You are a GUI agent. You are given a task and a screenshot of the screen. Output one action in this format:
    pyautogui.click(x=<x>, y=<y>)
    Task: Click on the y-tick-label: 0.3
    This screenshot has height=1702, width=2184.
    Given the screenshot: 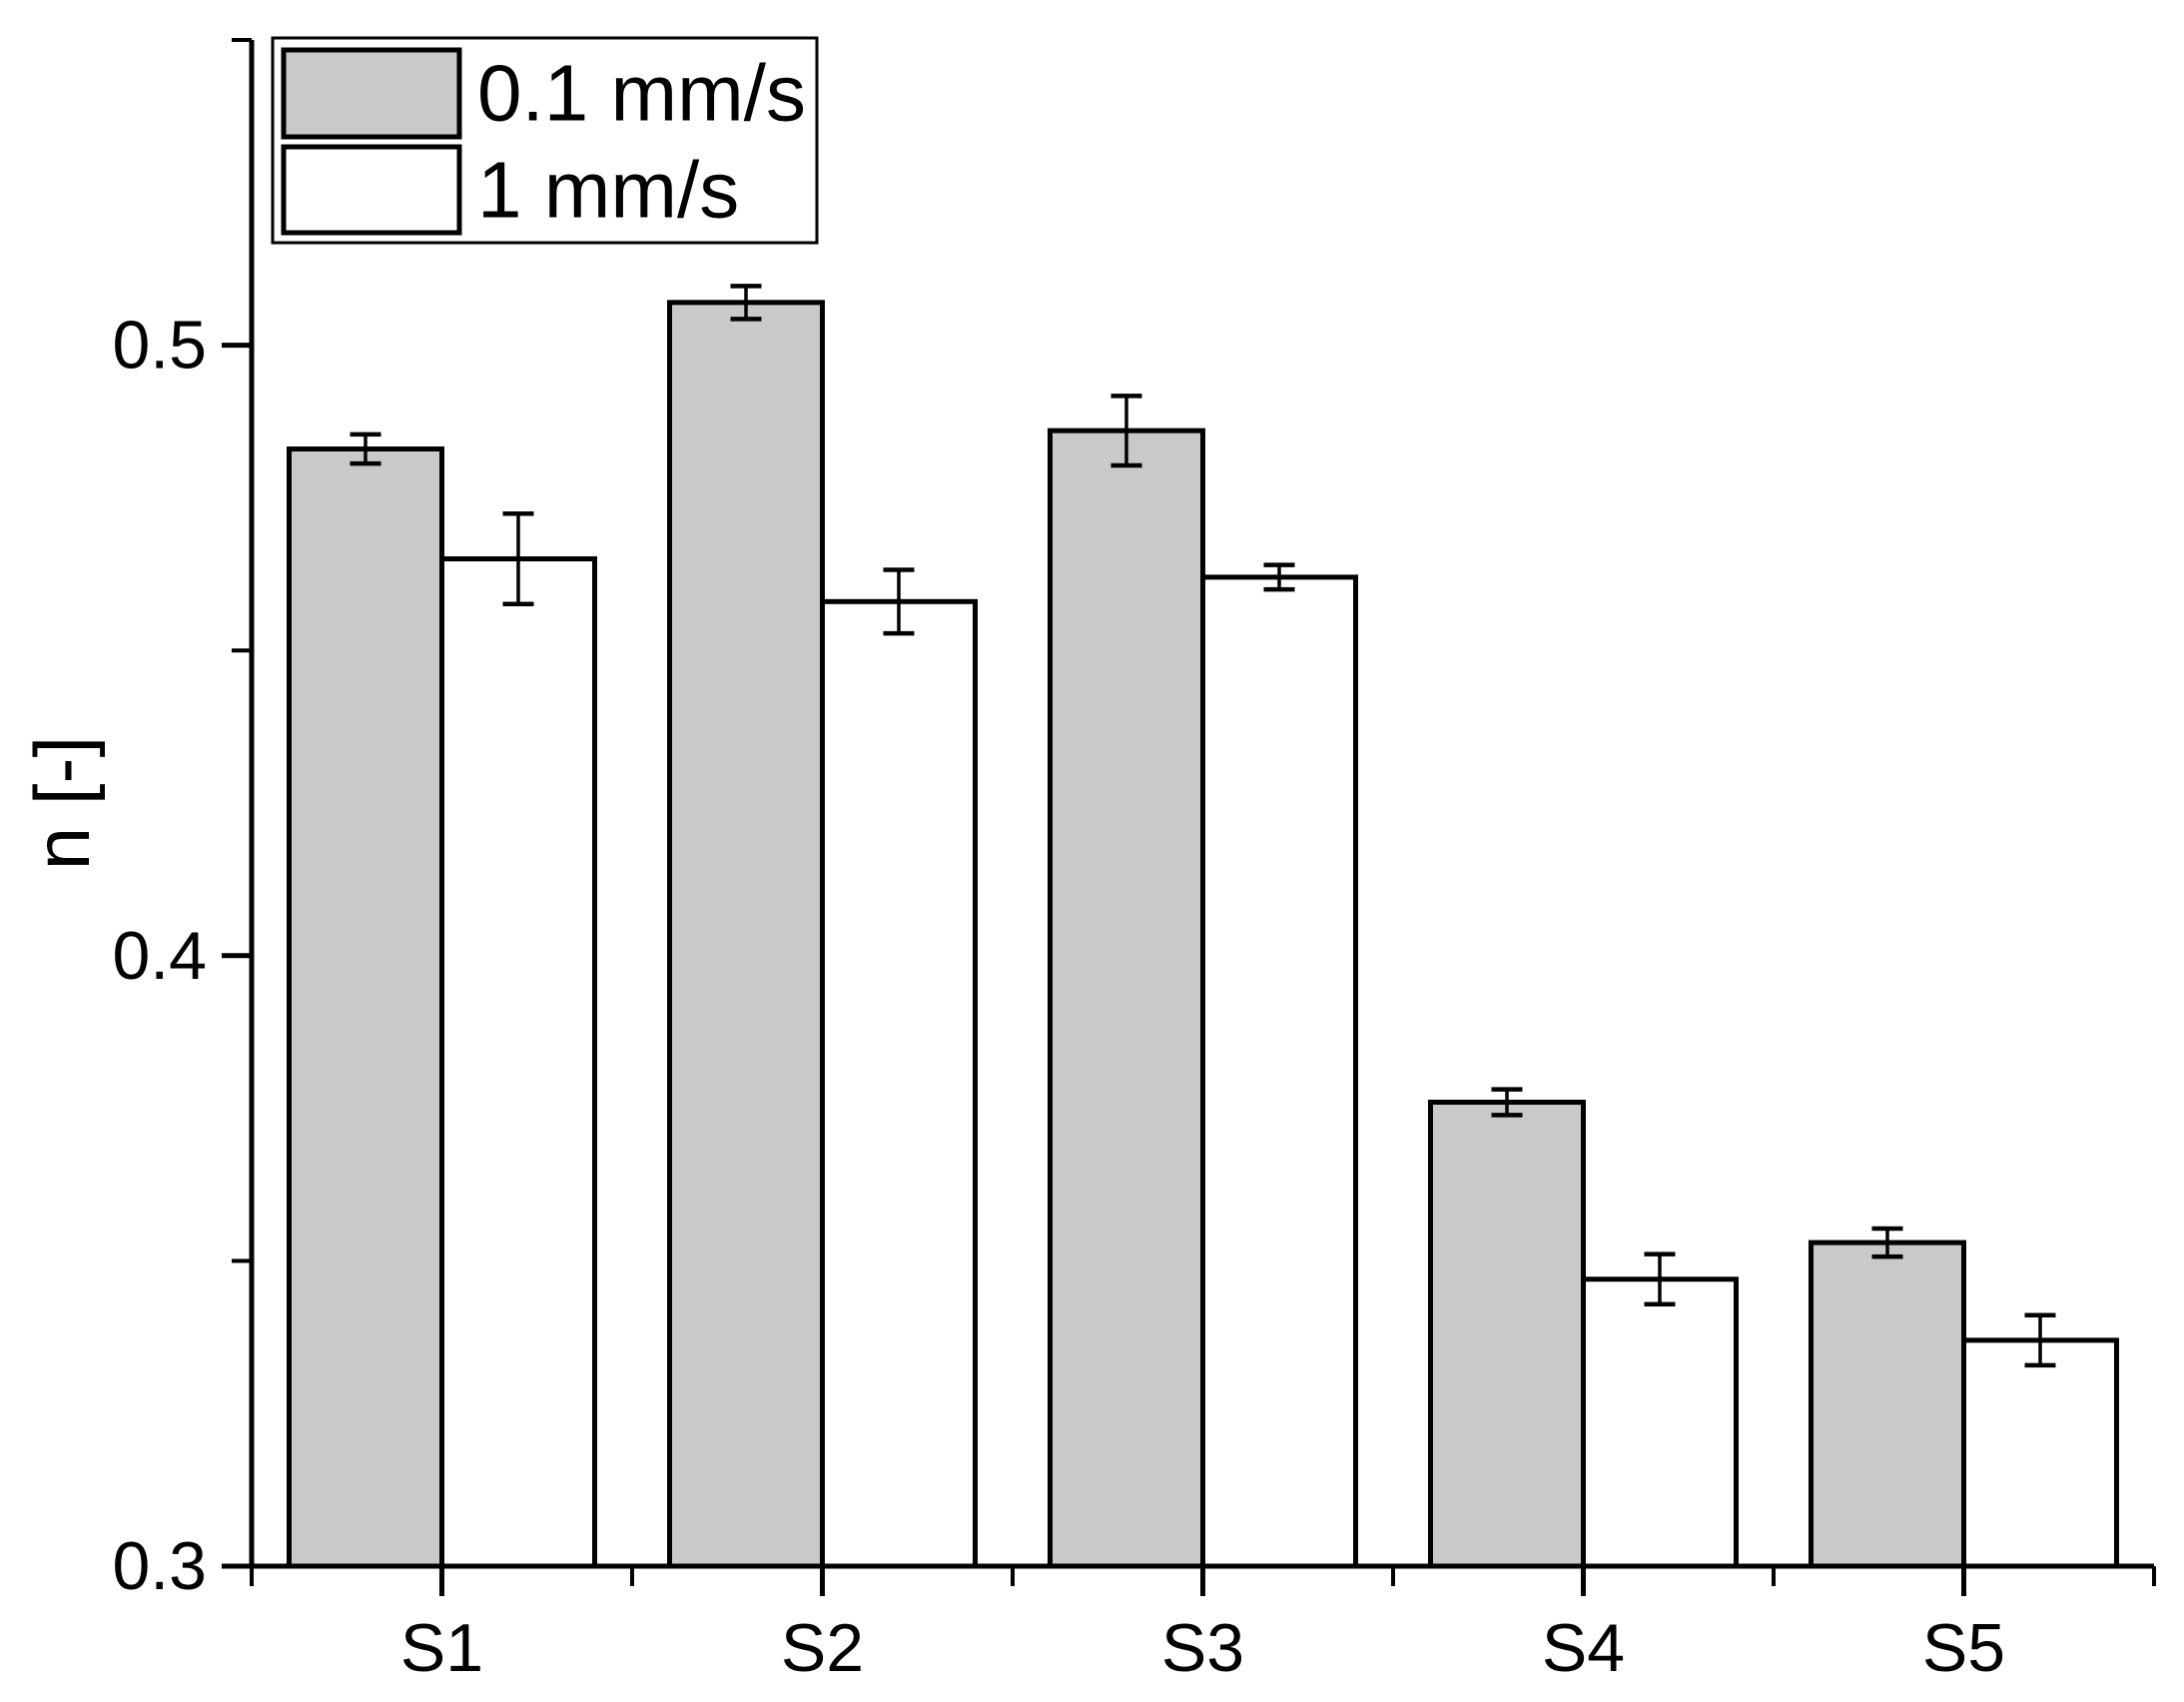 What is the action you would take?
    pyautogui.click(x=159, y=1566)
    